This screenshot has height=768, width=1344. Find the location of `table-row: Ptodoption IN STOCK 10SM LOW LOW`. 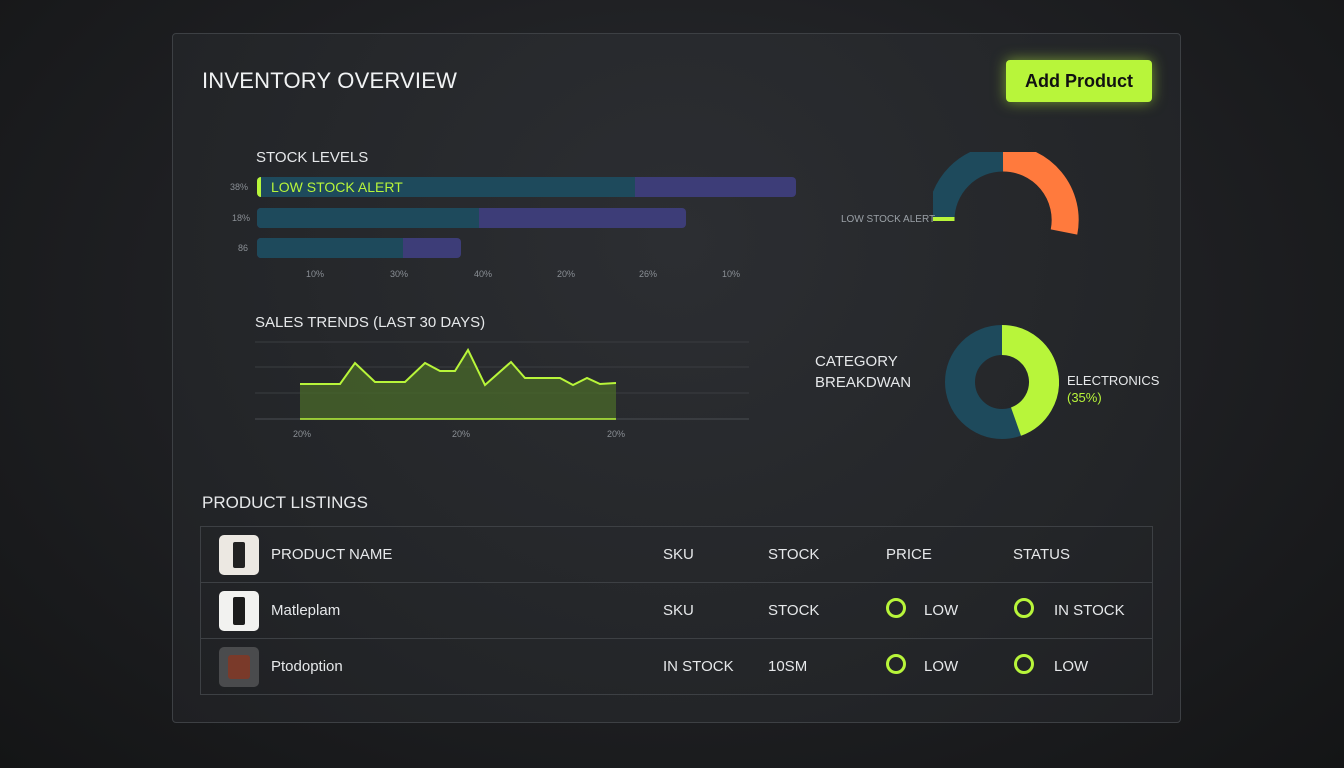

table-row: Ptodoption IN STOCK 10SM LOW LOW is located at coordinates (676, 667).